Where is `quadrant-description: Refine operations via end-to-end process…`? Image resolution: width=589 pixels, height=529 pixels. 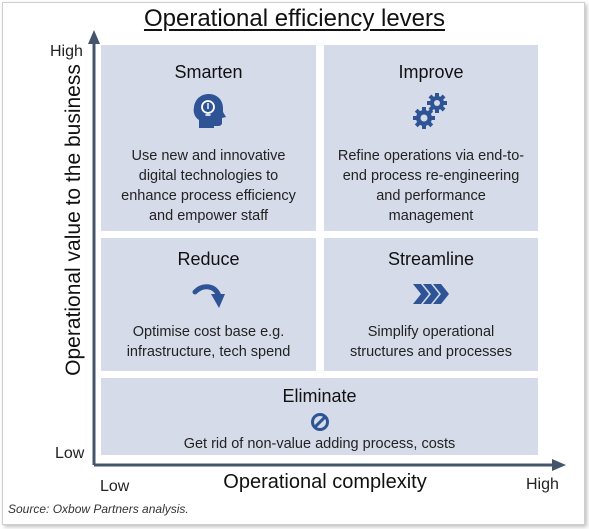 quadrant-description: Refine operations via end-to-end process… is located at coordinates (431, 186).